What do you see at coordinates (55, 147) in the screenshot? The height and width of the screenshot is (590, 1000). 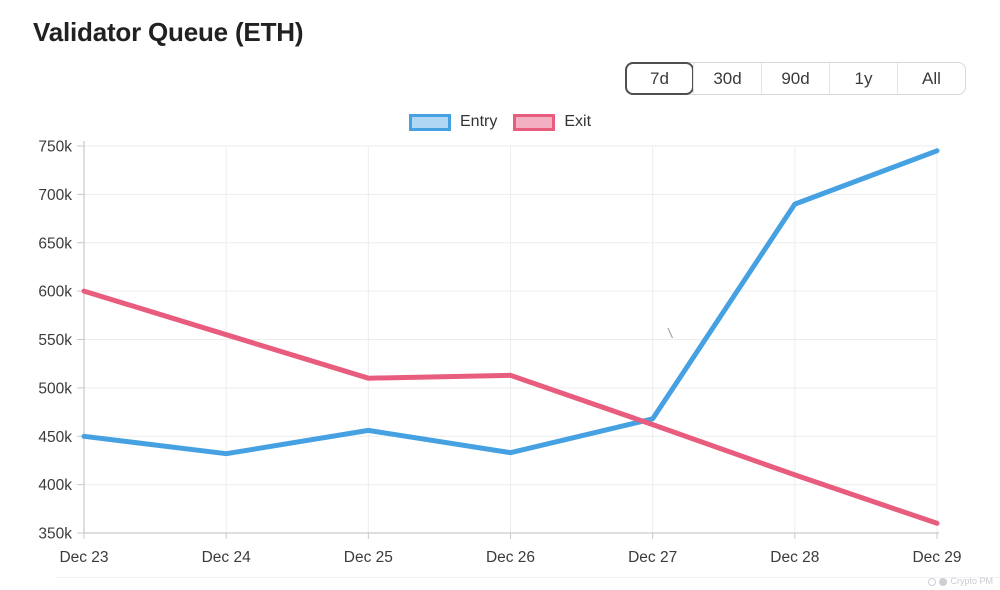 I see `y-tick-label: 750k` at bounding box center [55, 147].